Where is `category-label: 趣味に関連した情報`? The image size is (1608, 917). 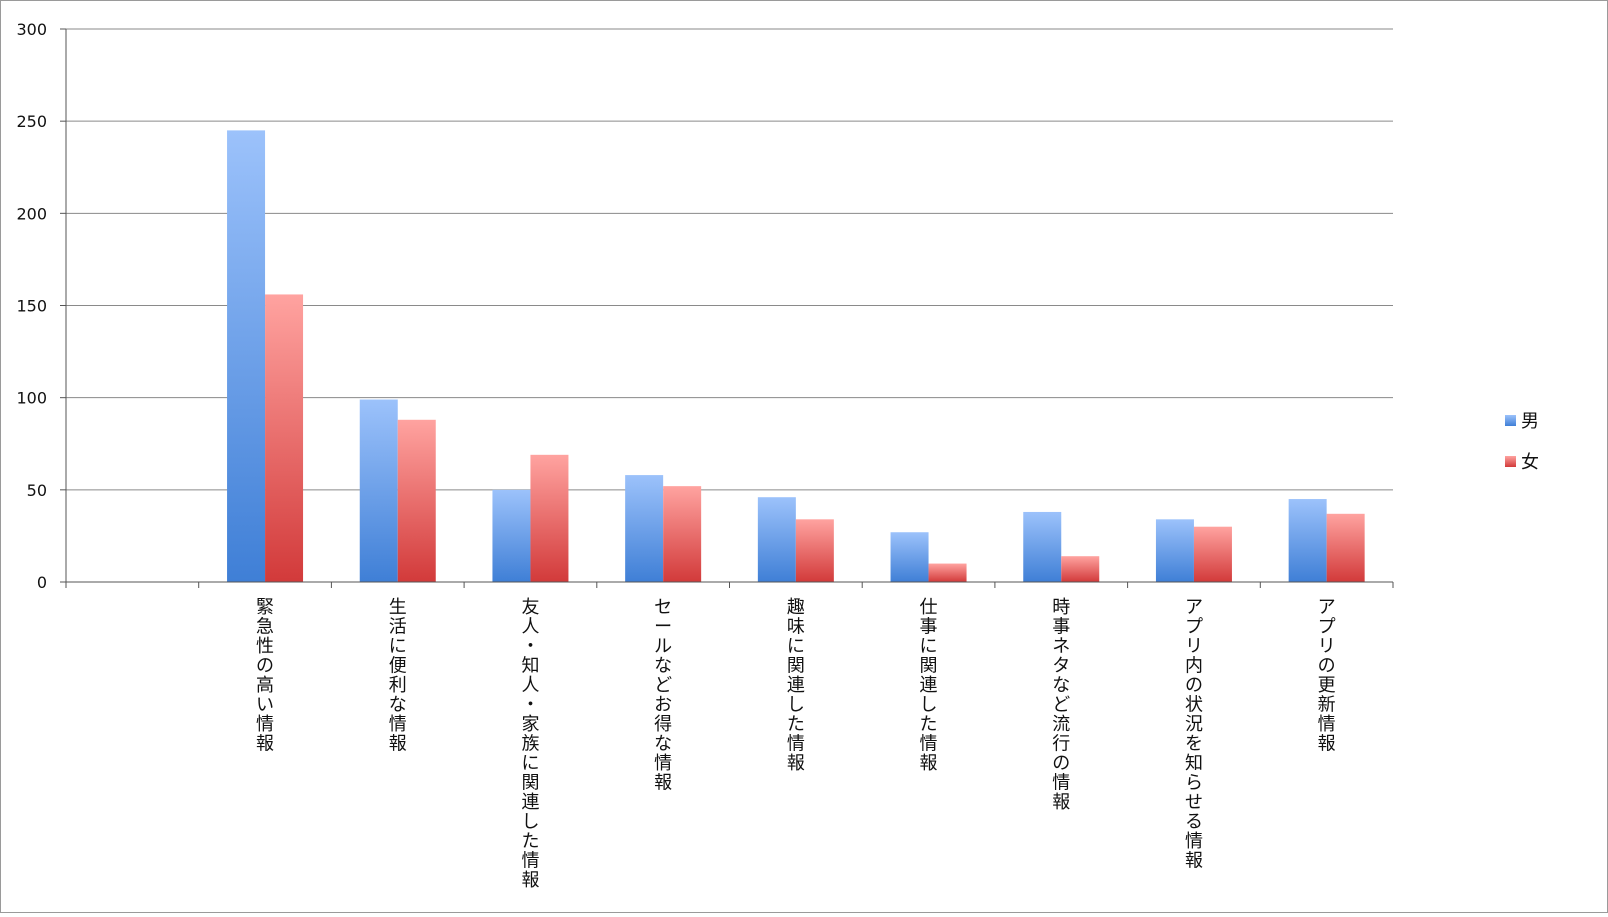 category-label: 趣味に関連した情報 is located at coordinates (796, 685).